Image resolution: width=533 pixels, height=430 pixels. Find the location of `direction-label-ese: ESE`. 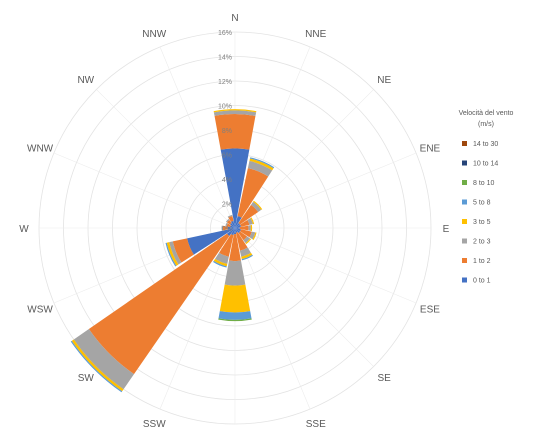

direction-label-ese: ESE is located at coordinates (430, 310).